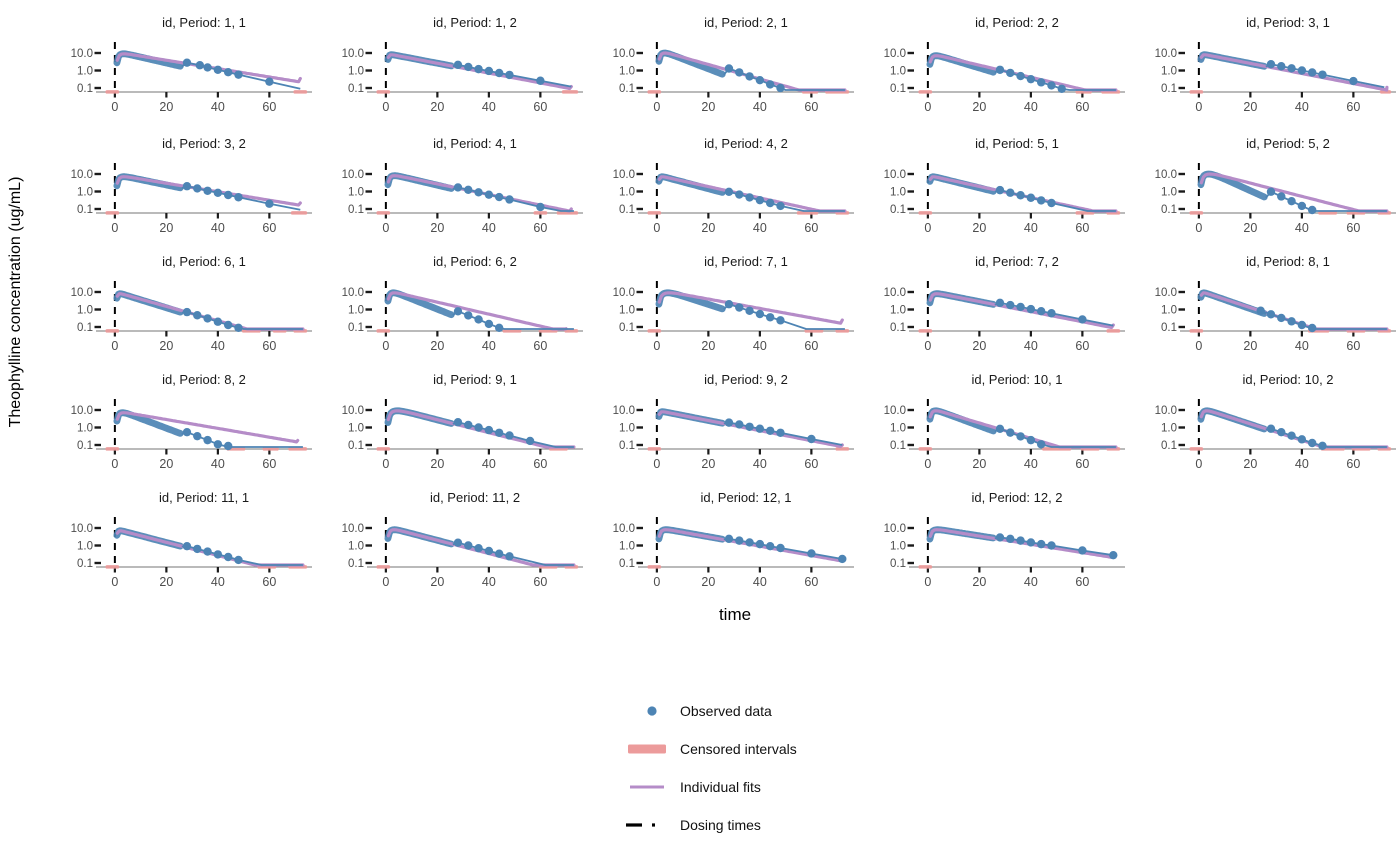 The height and width of the screenshot is (866, 1400). Describe the element at coordinates (1288, 22) in the screenshot. I see `facet-title: id, Period: 3, 1` at that location.